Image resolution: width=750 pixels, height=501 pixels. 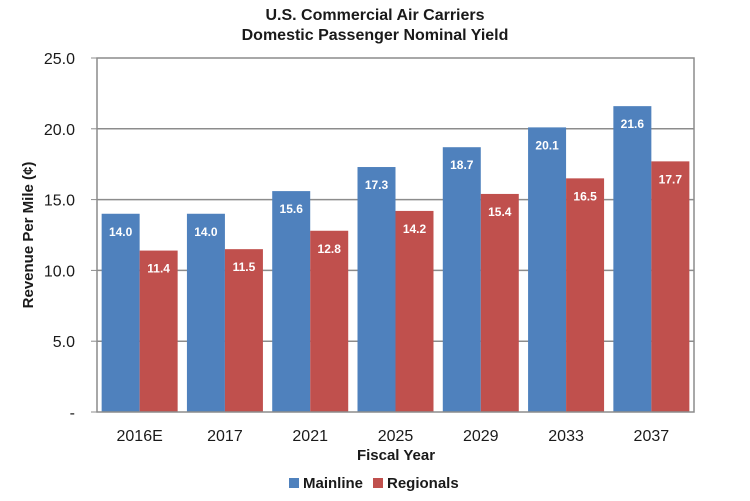 What do you see at coordinates (375, 35) in the screenshot?
I see `chart-title-line-2: Domestic Passenger Nominal Yield` at bounding box center [375, 35].